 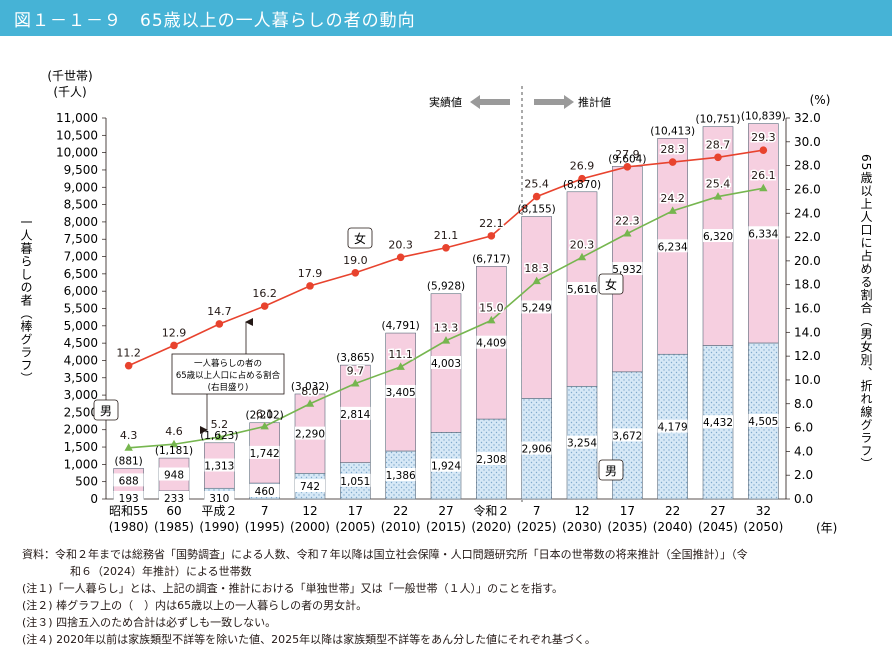 I want to click on y-left-tick-label: 10,500, so click(x=77, y=135).